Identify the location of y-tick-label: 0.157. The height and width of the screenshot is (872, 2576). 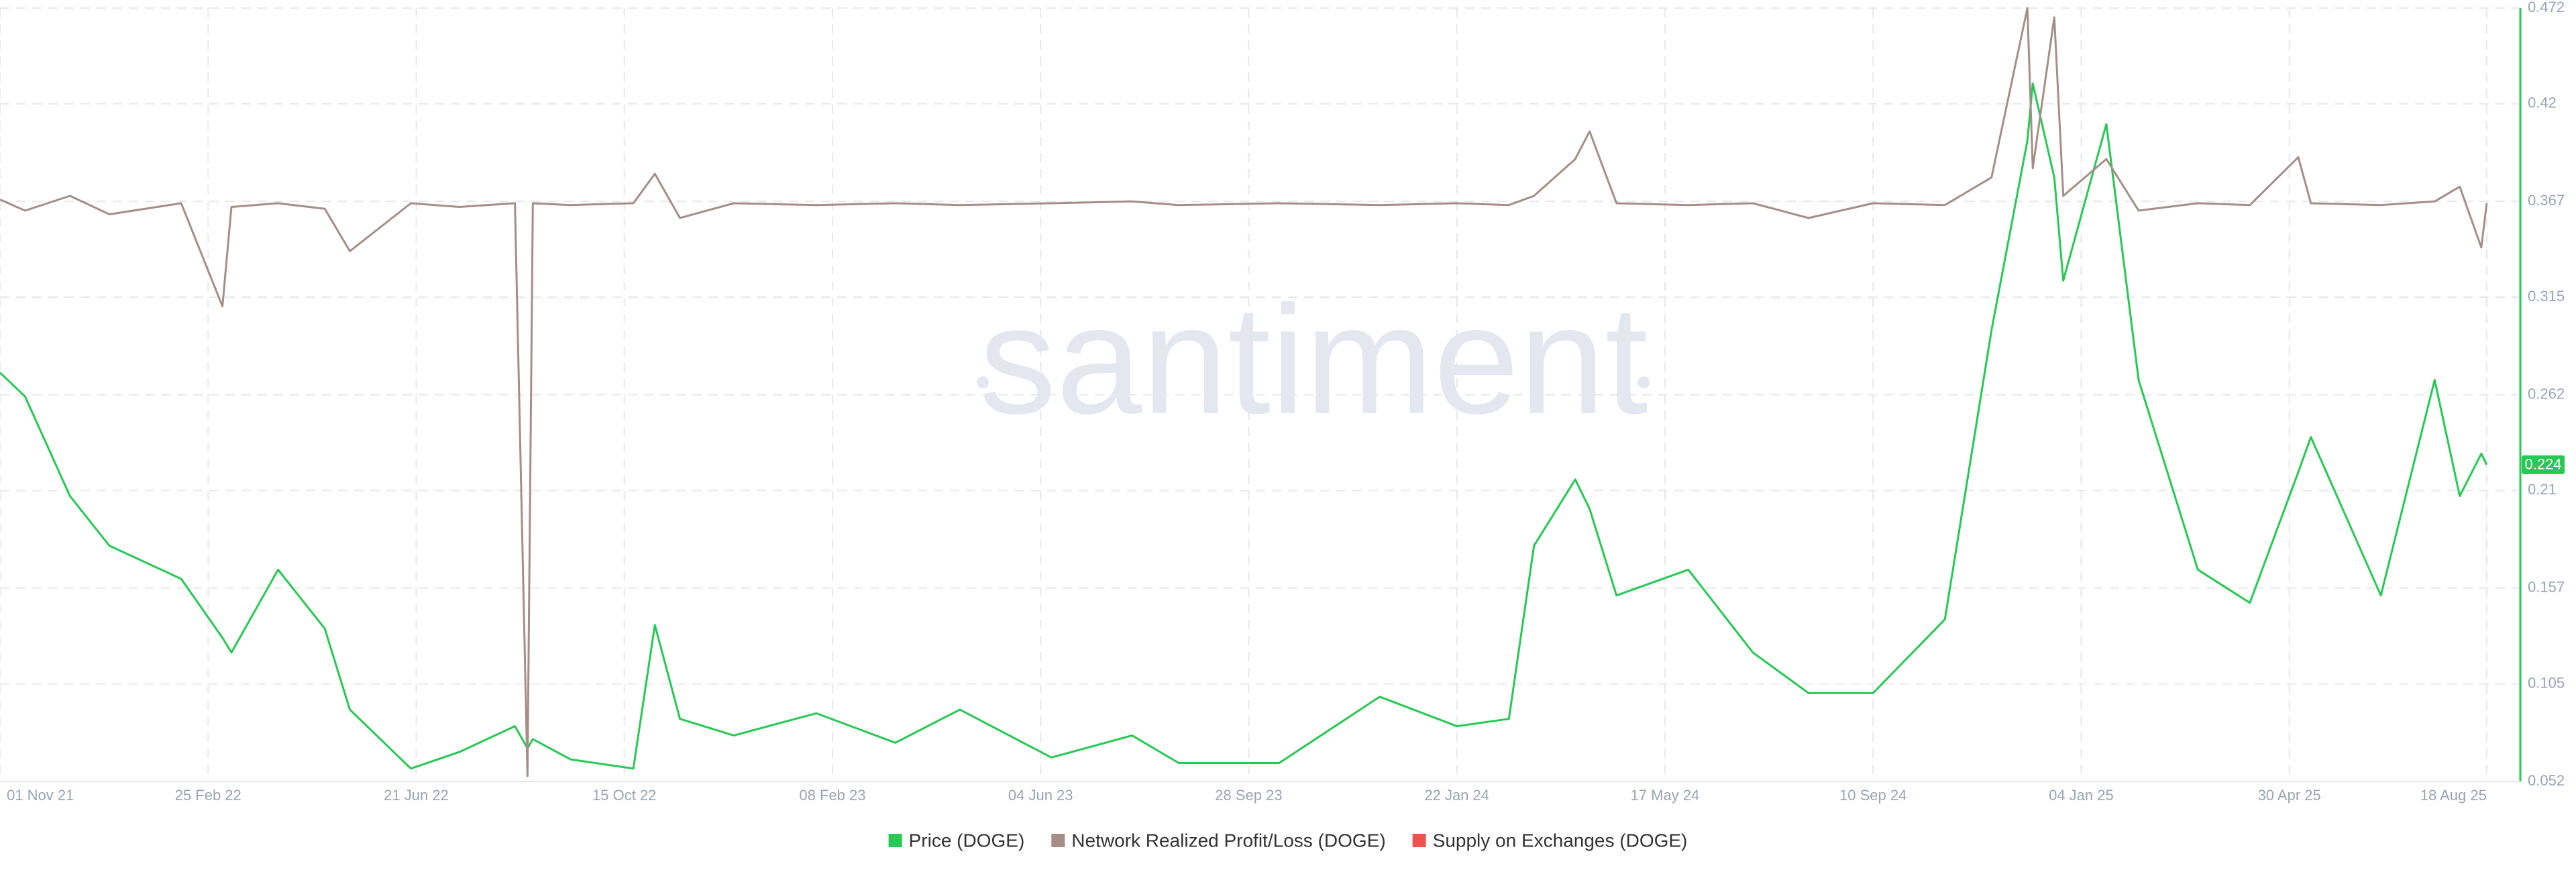
(2546, 587).